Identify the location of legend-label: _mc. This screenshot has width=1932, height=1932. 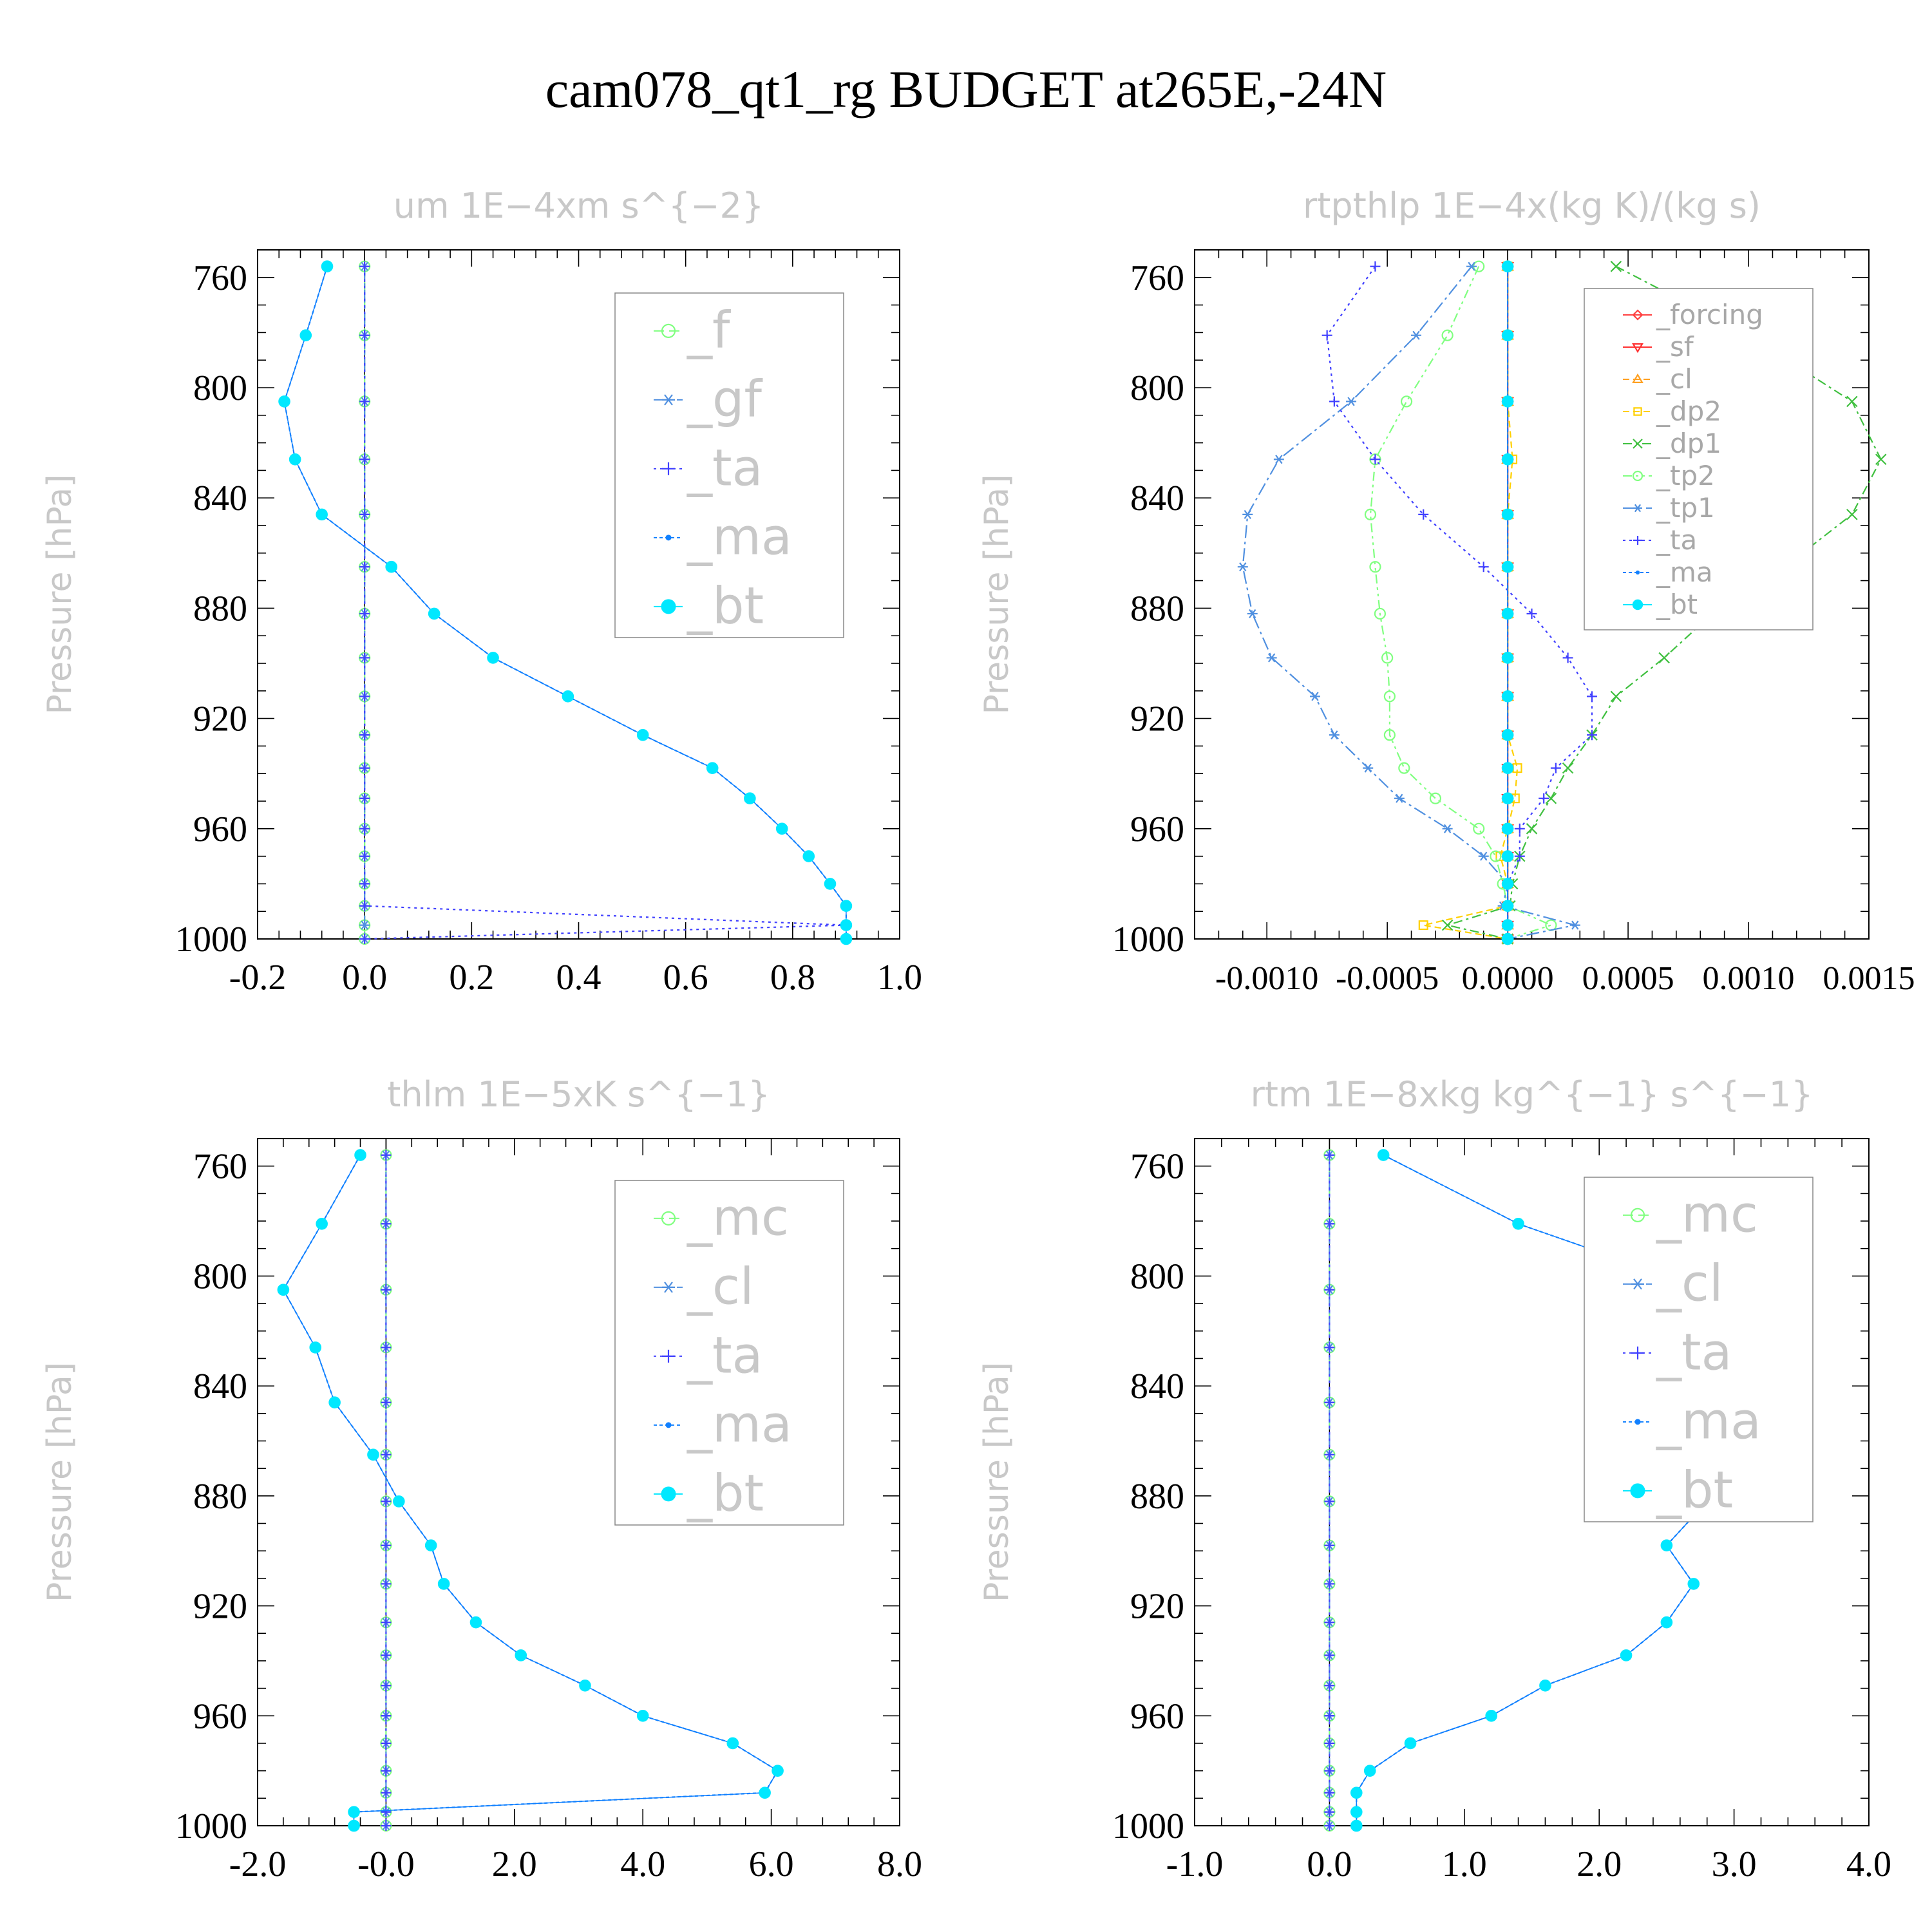
(738, 1218).